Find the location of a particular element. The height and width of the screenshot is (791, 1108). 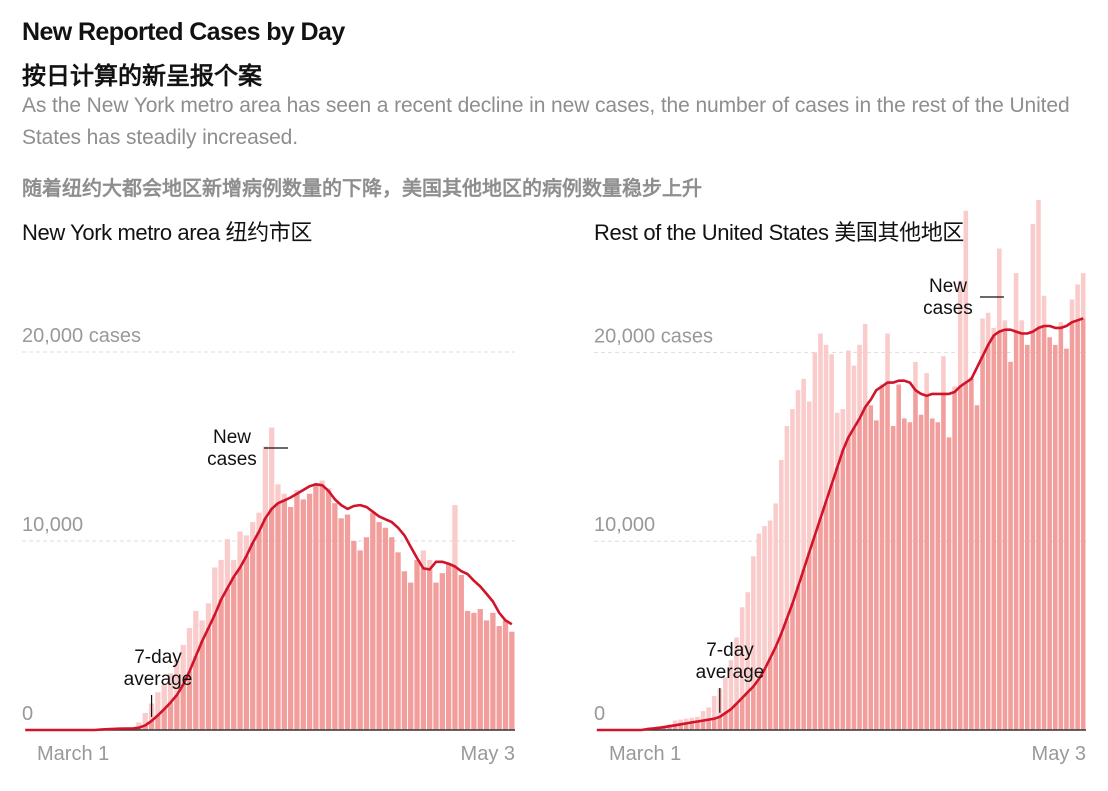

y-tick-label: 10,000 is located at coordinates (52, 525).